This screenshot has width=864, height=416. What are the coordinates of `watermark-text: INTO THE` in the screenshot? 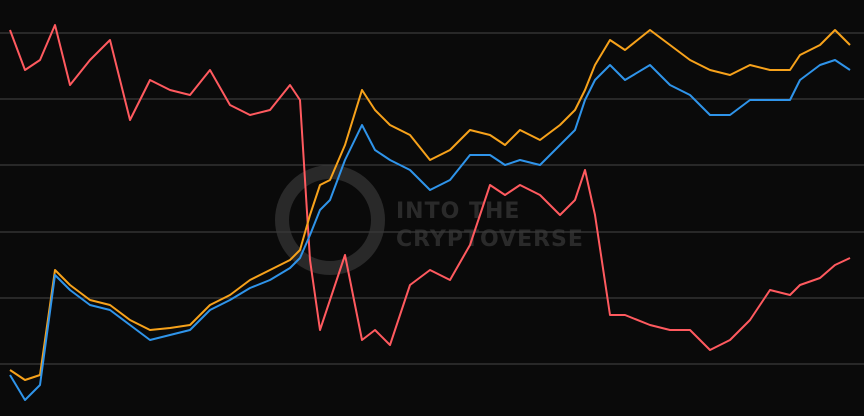 It's located at (458, 211).